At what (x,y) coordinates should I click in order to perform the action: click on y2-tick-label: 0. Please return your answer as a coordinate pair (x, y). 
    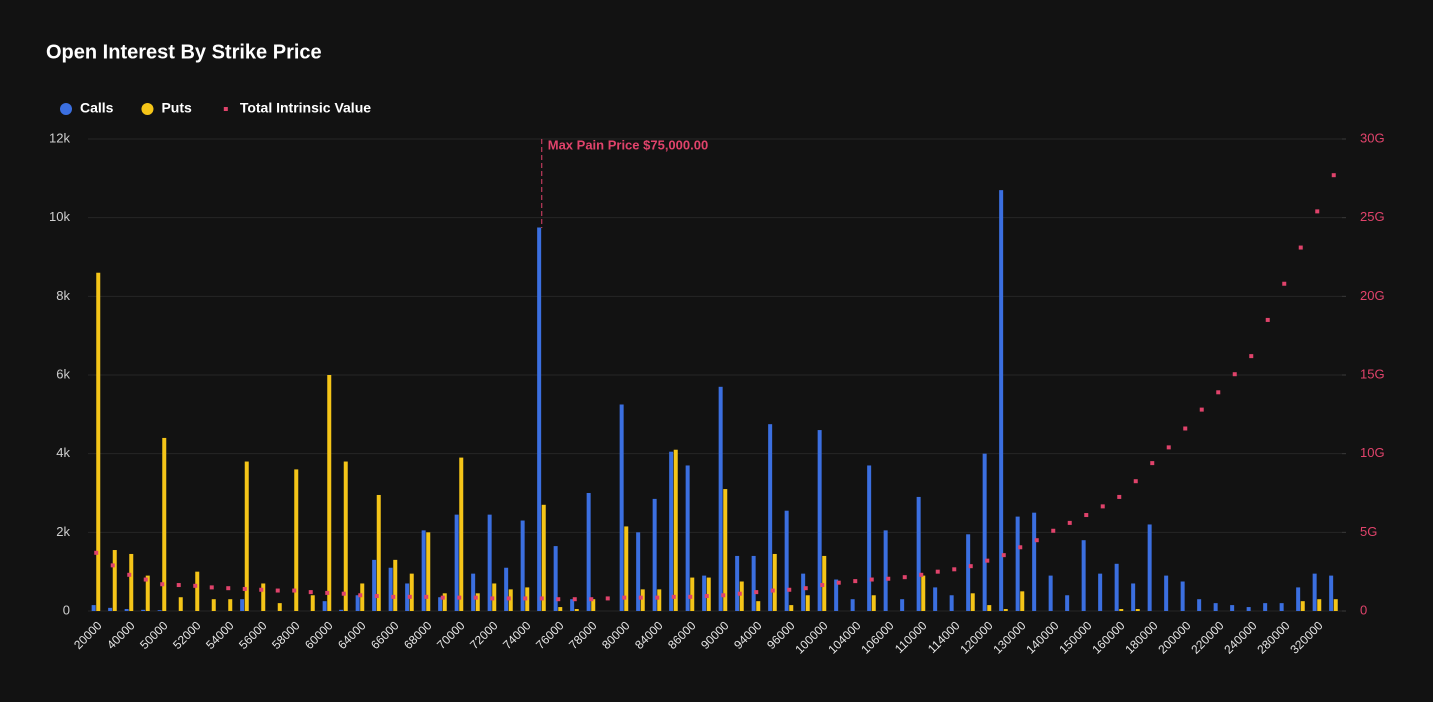
    Looking at the image, I should click on (1363, 609).